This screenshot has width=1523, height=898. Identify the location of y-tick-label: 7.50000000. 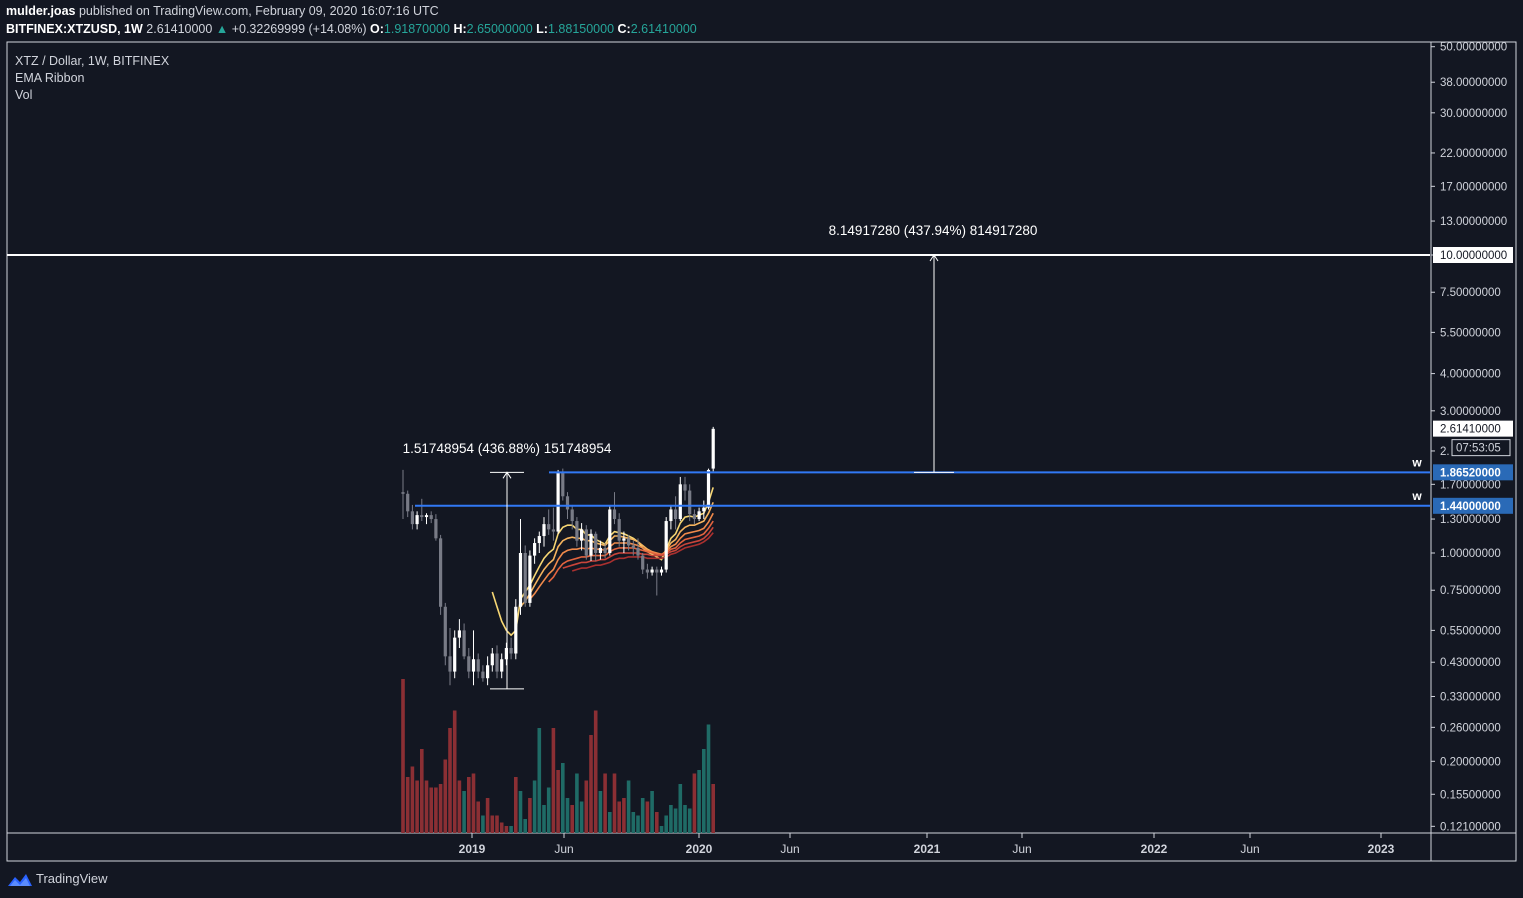
(1470, 293).